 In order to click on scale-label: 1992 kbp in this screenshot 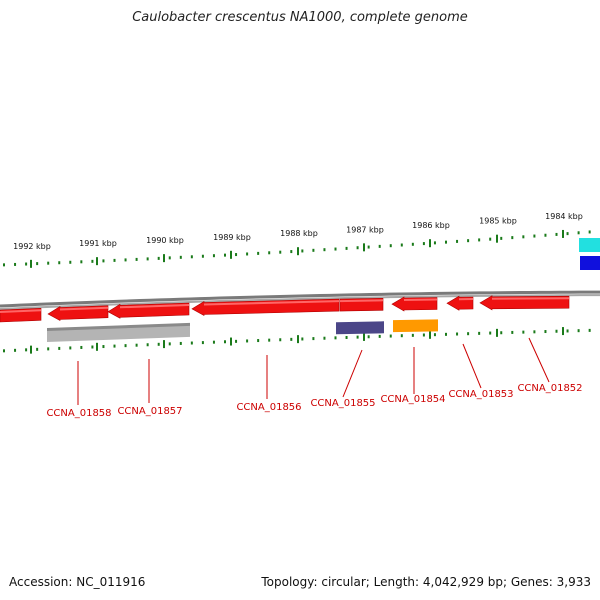, I will do `click(32, 246)`.